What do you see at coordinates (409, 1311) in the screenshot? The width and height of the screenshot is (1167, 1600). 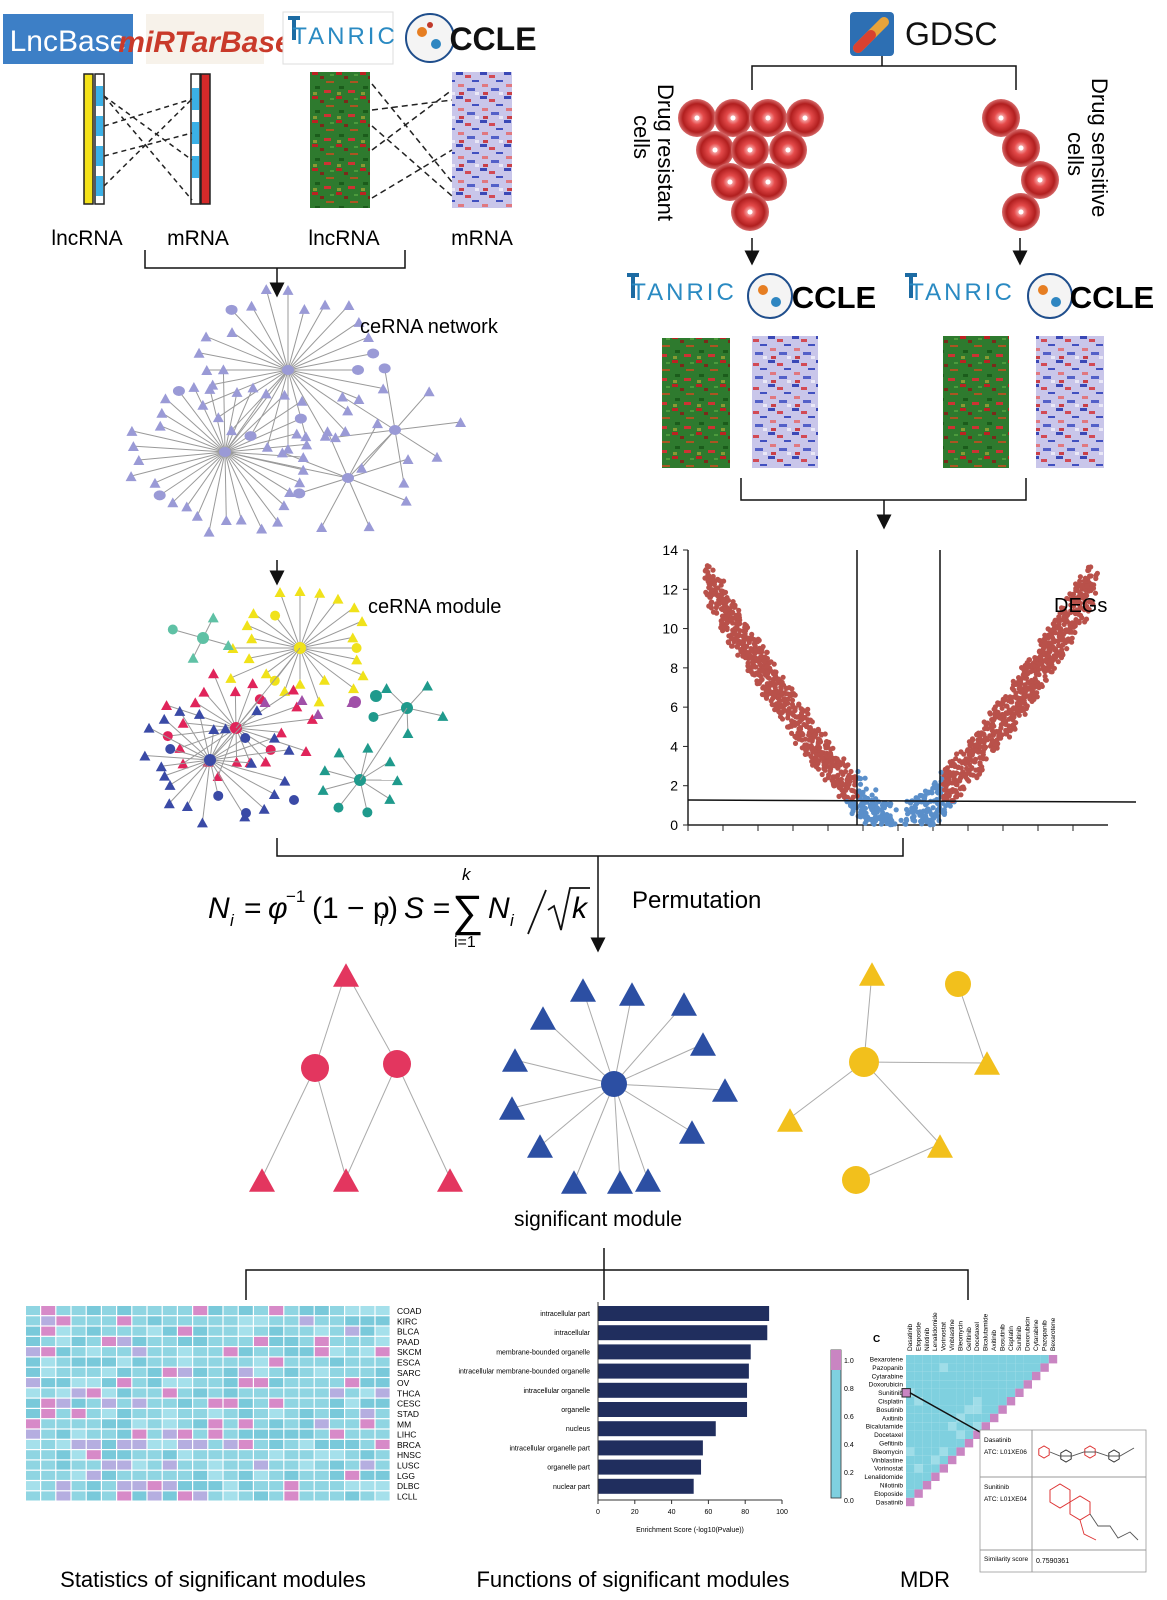 I see `stats-row-label: COAD` at bounding box center [409, 1311].